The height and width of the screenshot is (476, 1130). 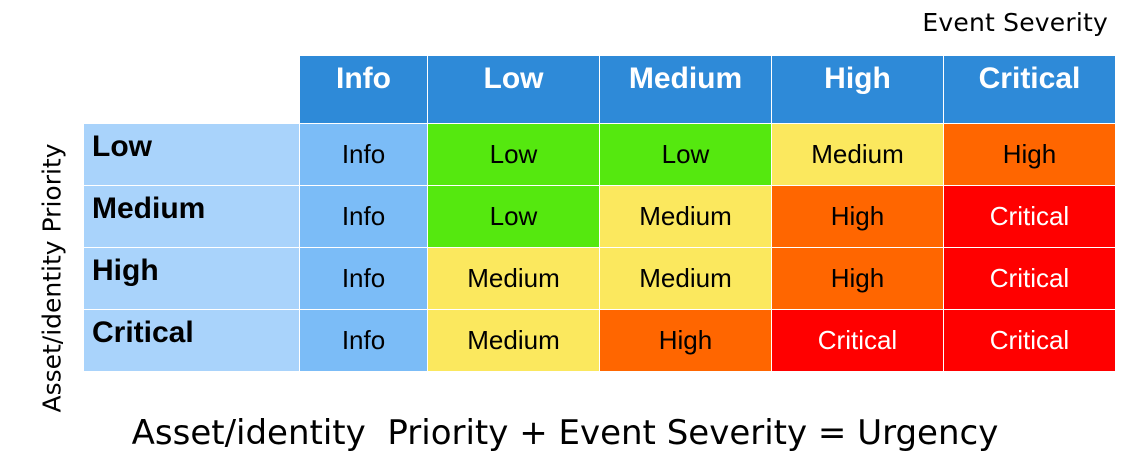 What do you see at coordinates (52, 278) in the screenshot?
I see `asset-priority-label: Asset/identity Priority` at bounding box center [52, 278].